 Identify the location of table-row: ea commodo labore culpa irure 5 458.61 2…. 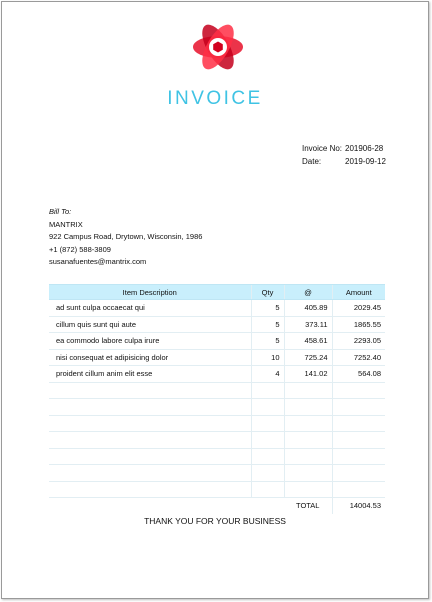
(217, 341).